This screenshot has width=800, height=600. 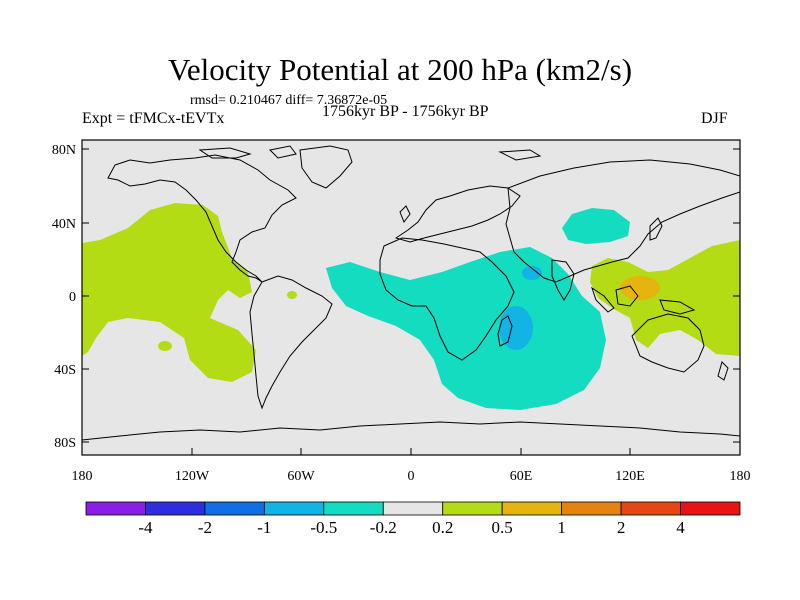 I want to click on anomaly-maritime-core, so click(x=640, y=288).